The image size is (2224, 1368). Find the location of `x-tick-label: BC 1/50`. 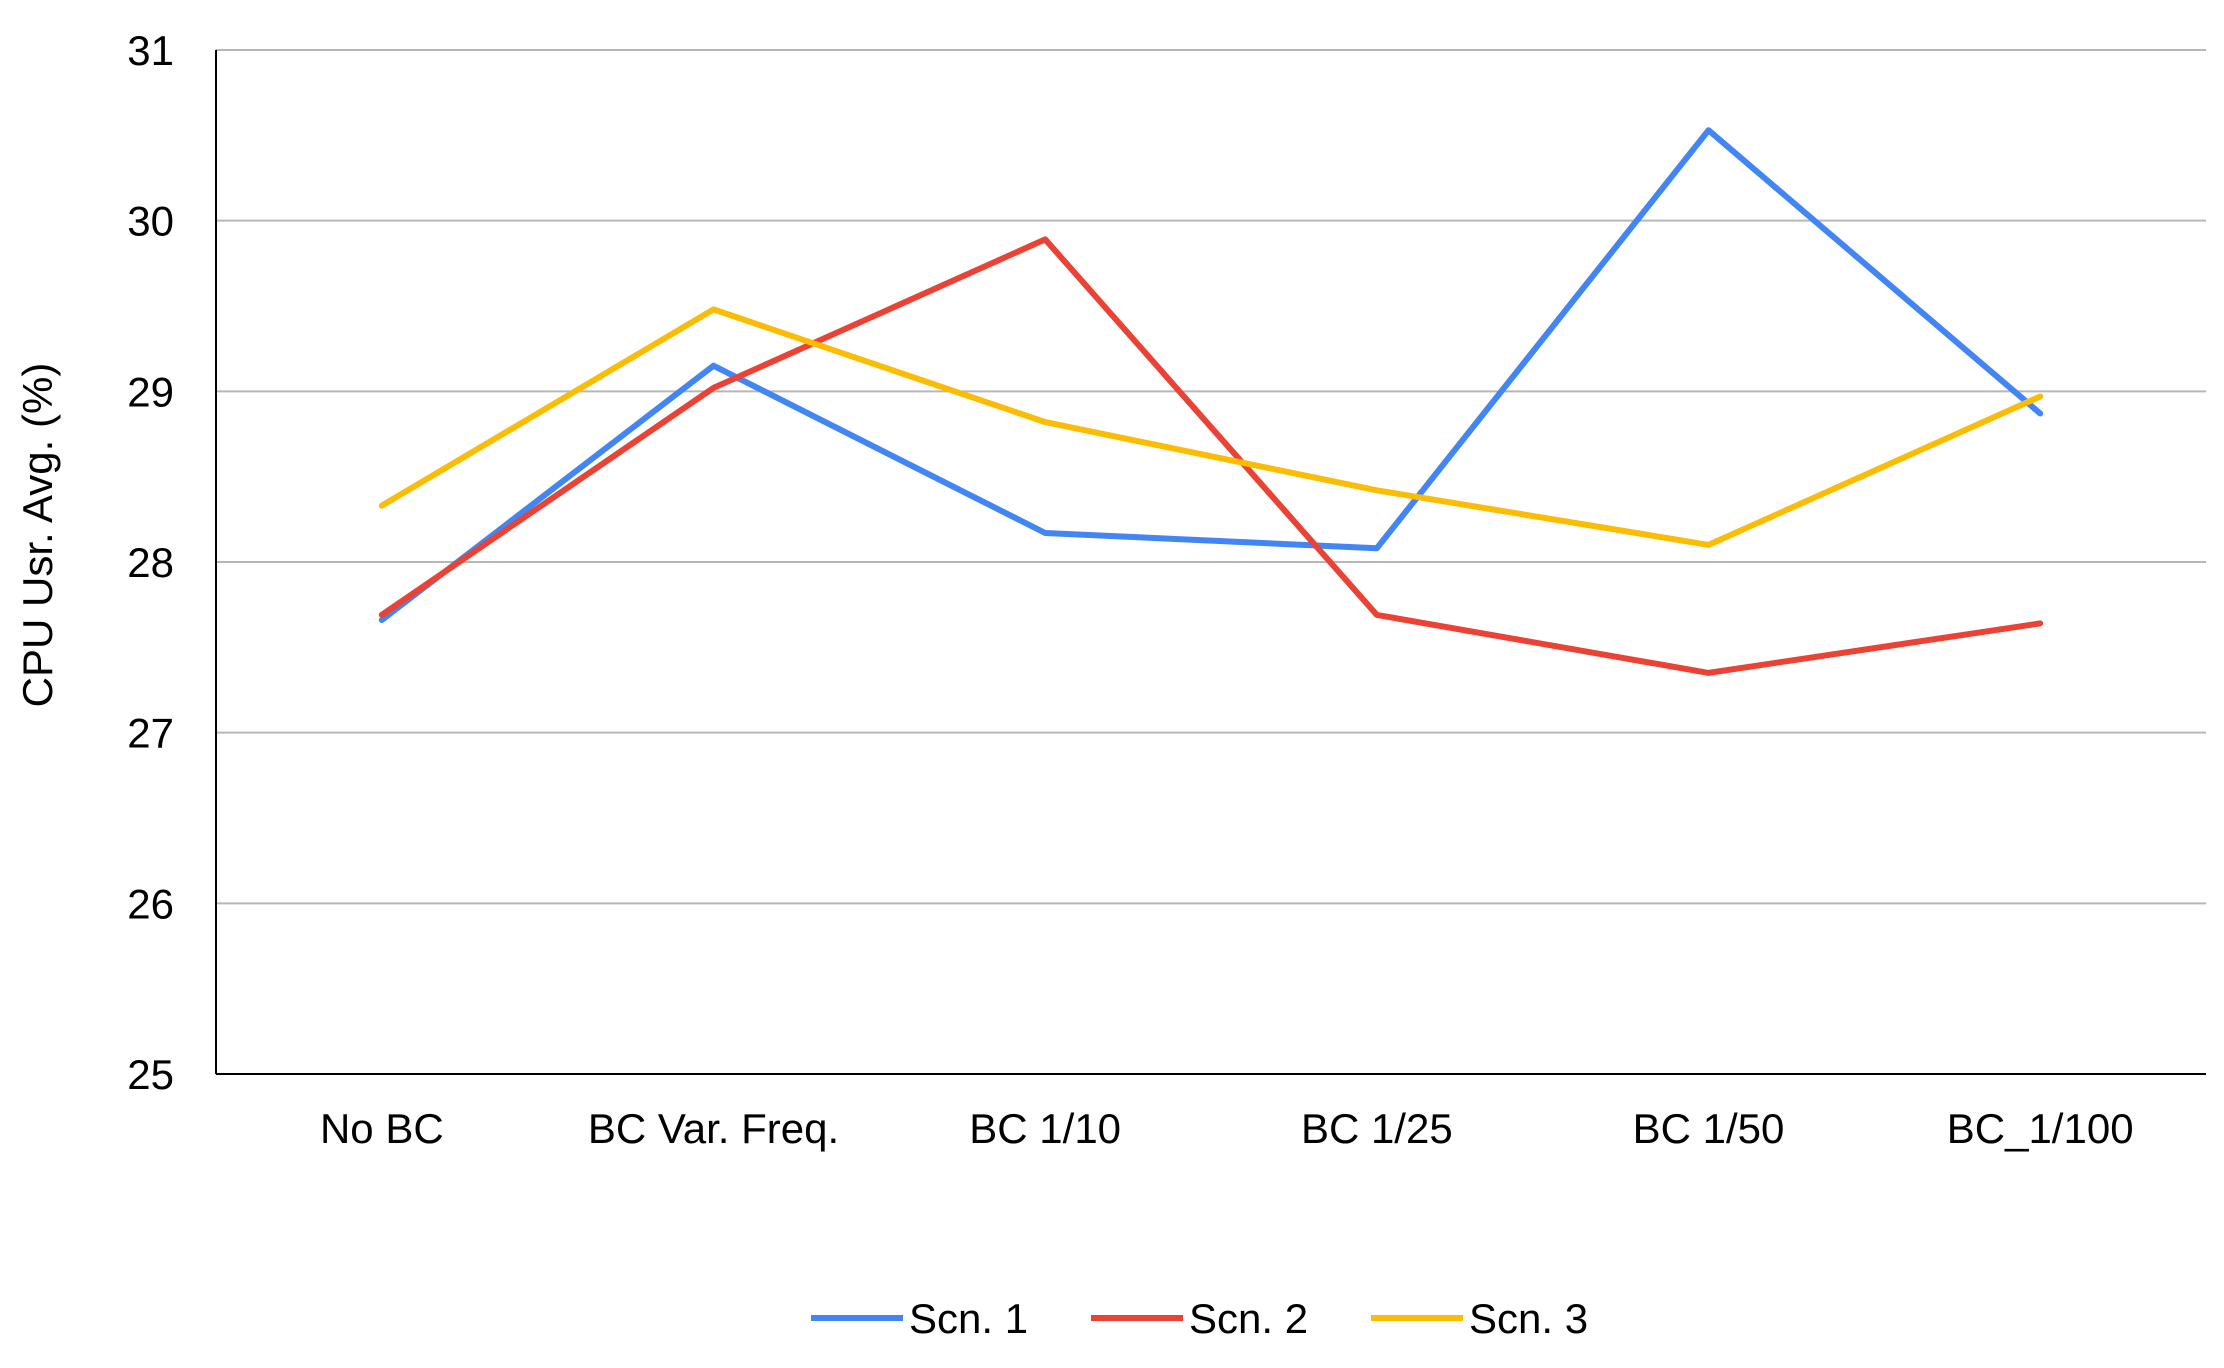

x-tick-label: BC 1/50 is located at coordinates (1709, 1128).